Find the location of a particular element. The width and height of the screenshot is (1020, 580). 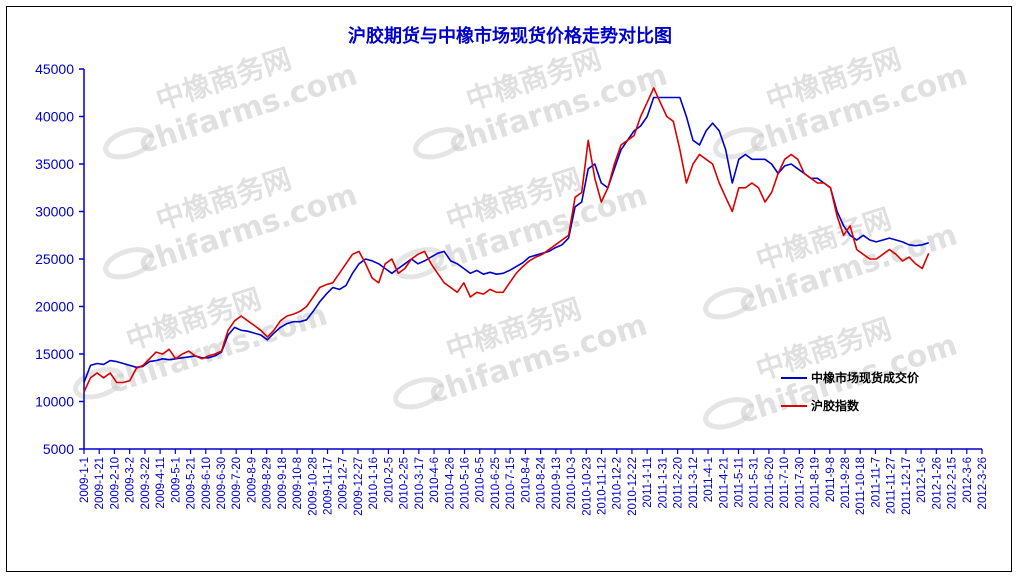

x-tick-label: 2009-1-21 is located at coordinates (100, 483).